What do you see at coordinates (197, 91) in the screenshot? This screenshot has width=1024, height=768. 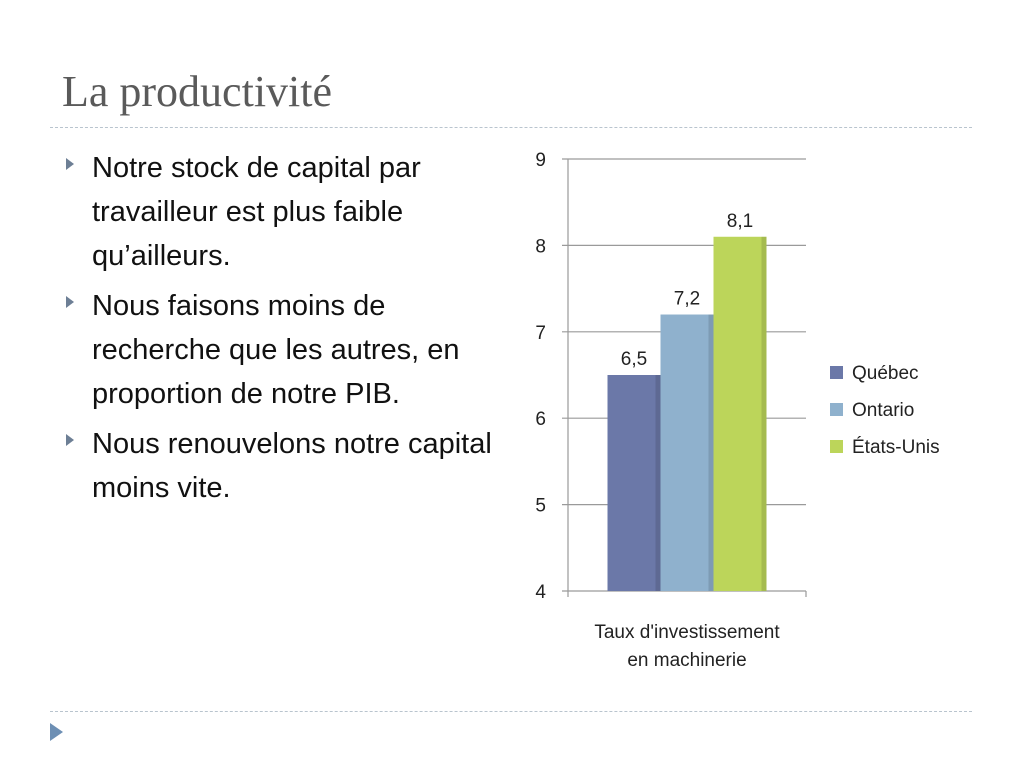 I see `slide-title: La productivité` at bounding box center [197, 91].